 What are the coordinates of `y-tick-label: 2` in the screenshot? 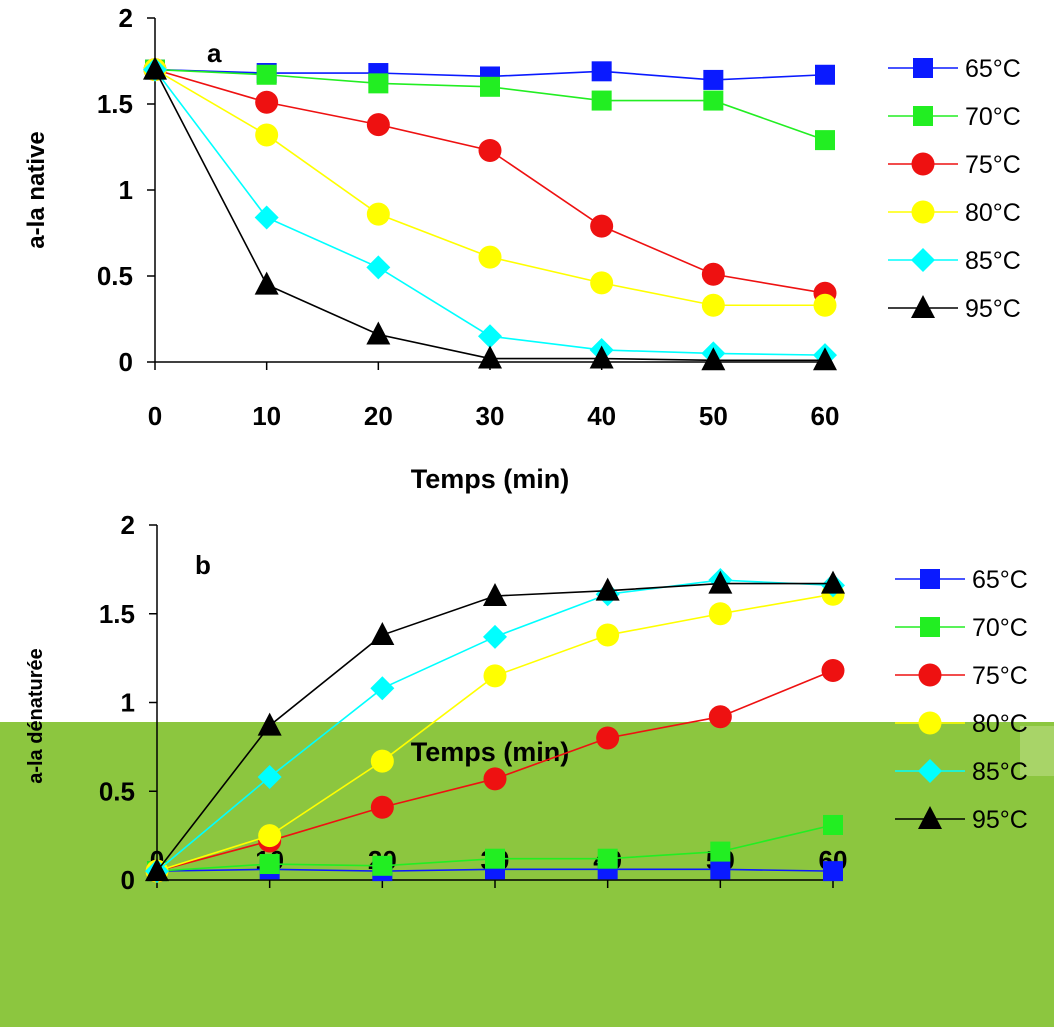 It's located at (126, 18).